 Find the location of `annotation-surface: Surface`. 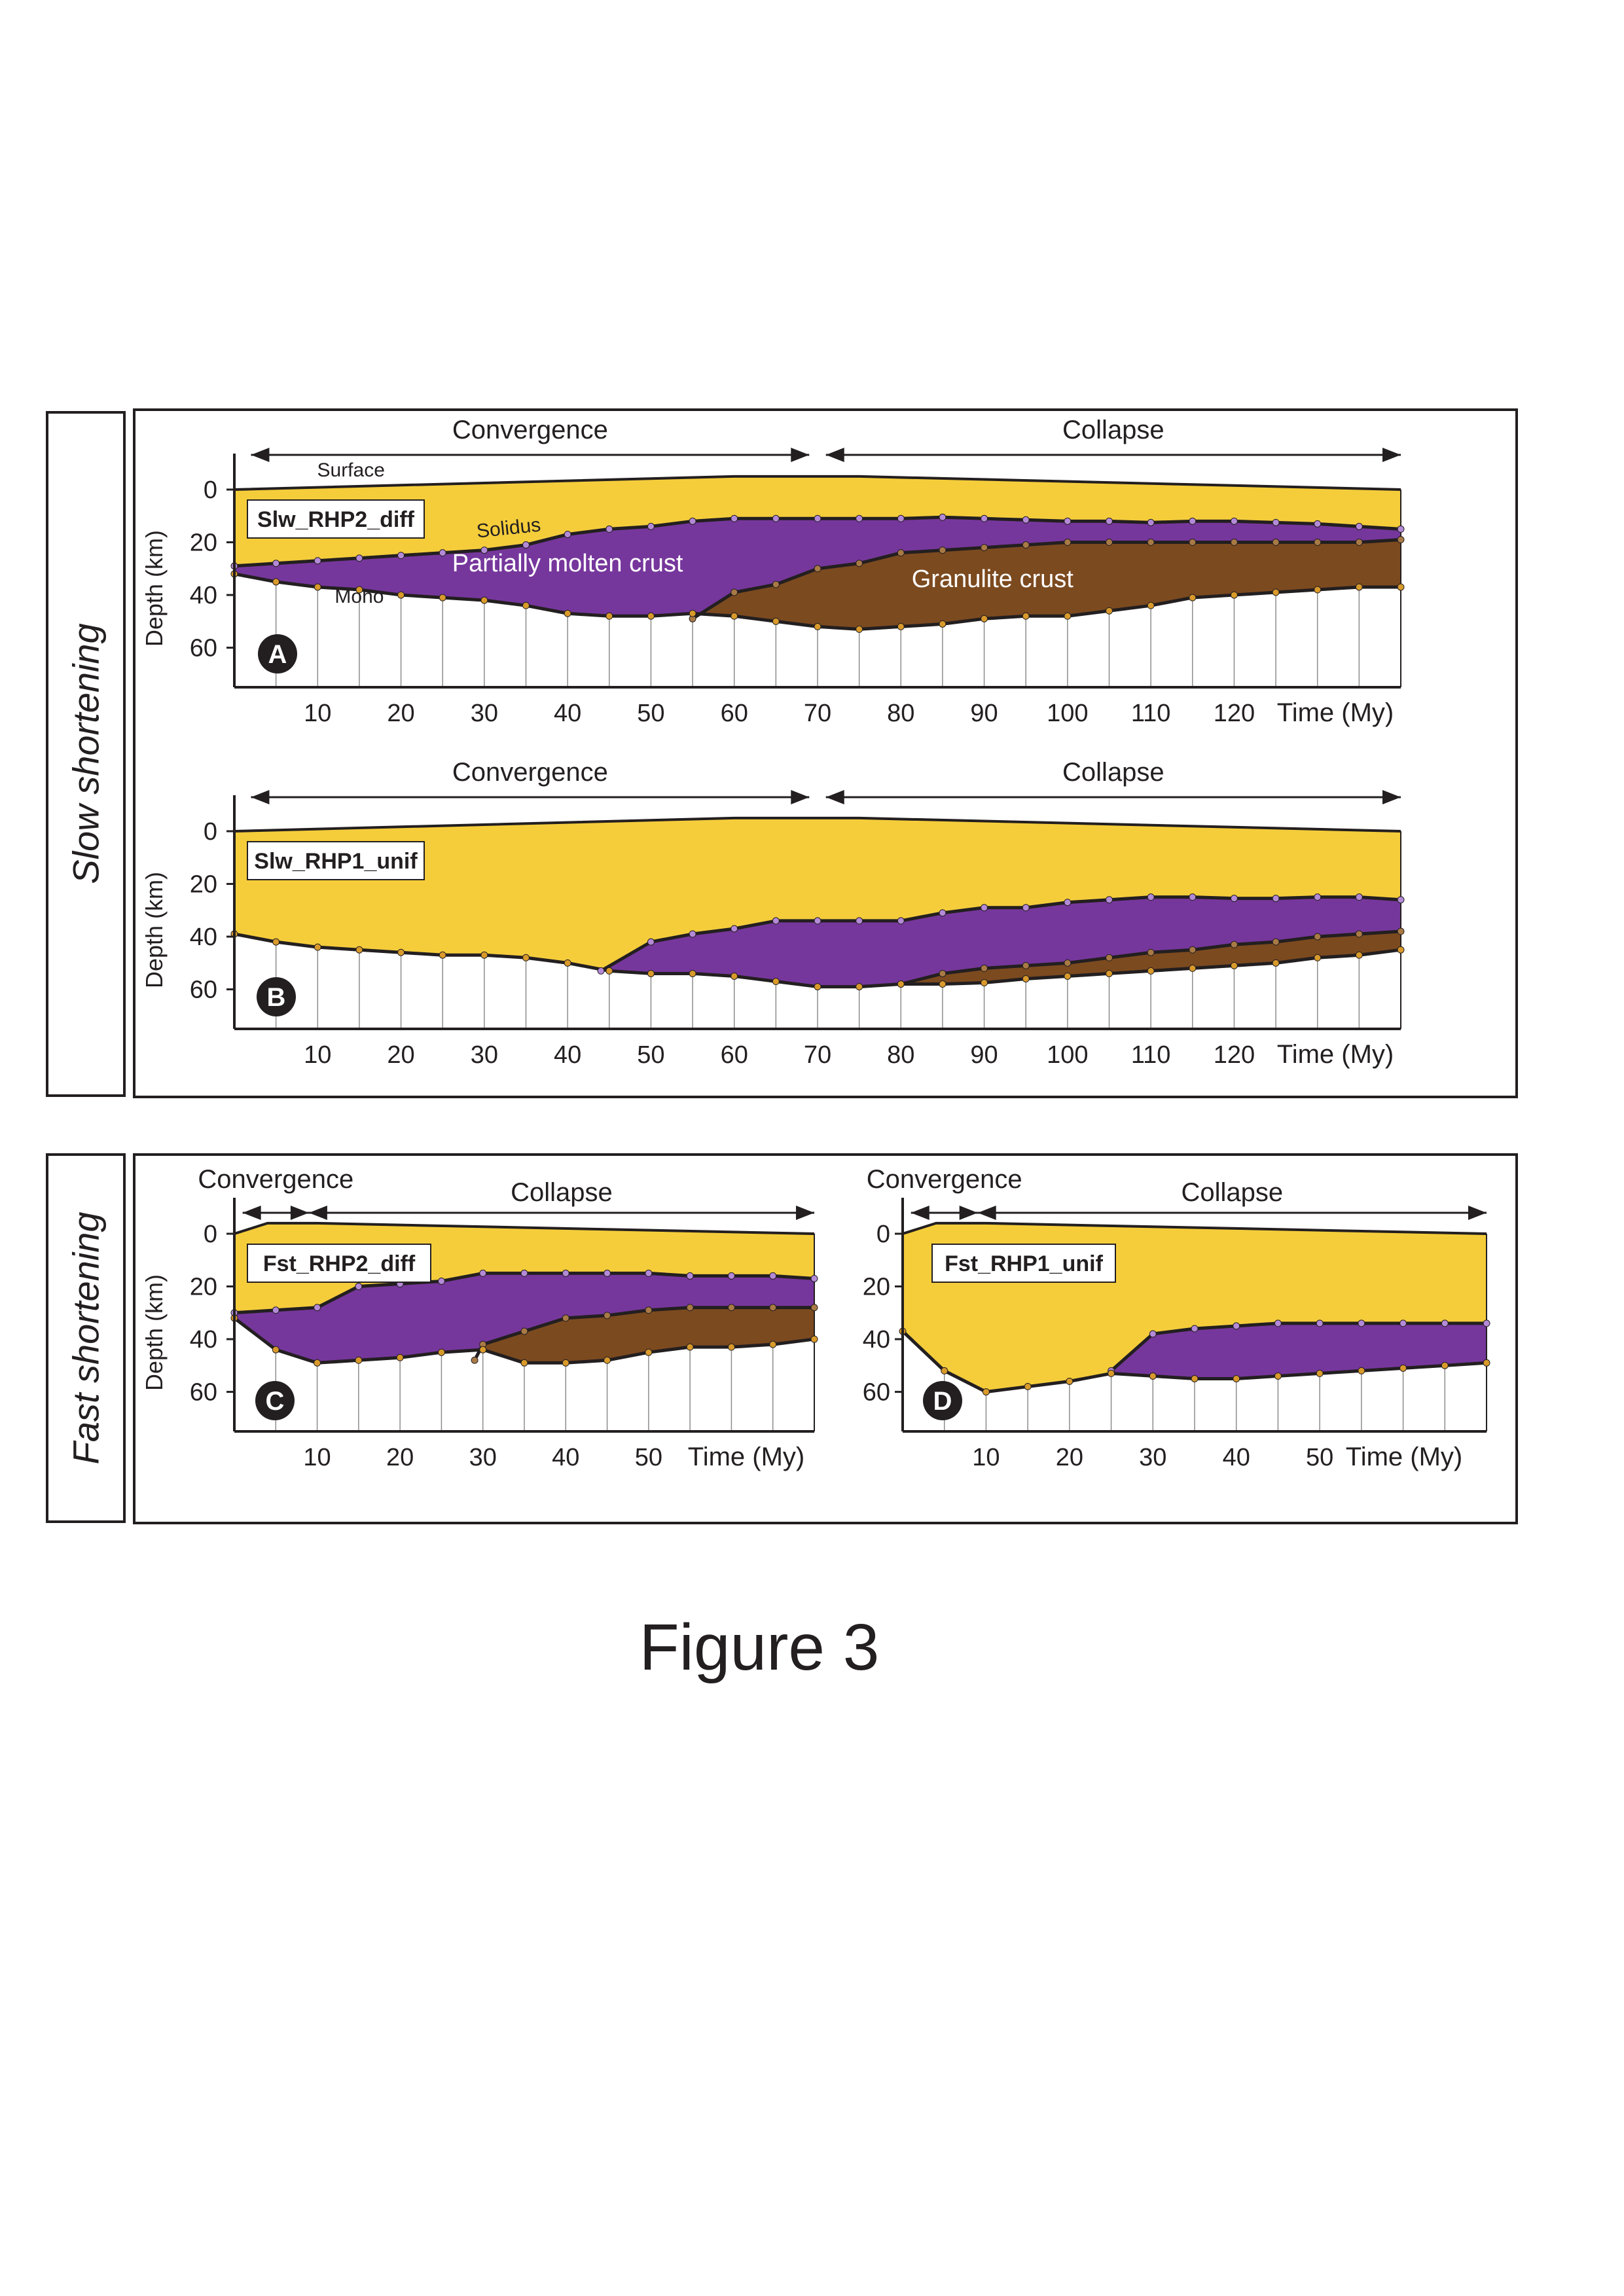

annotation-surface: Surface is located at coordinates (351, 470).